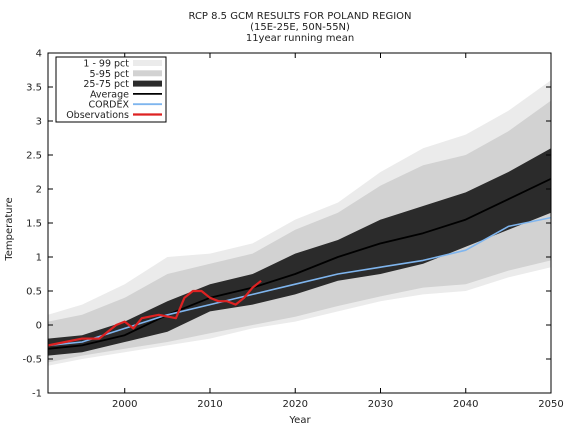 This screenshot has width=570, height=433. I want to click on legend-swatch-25-75-pct, so click(147, 83).